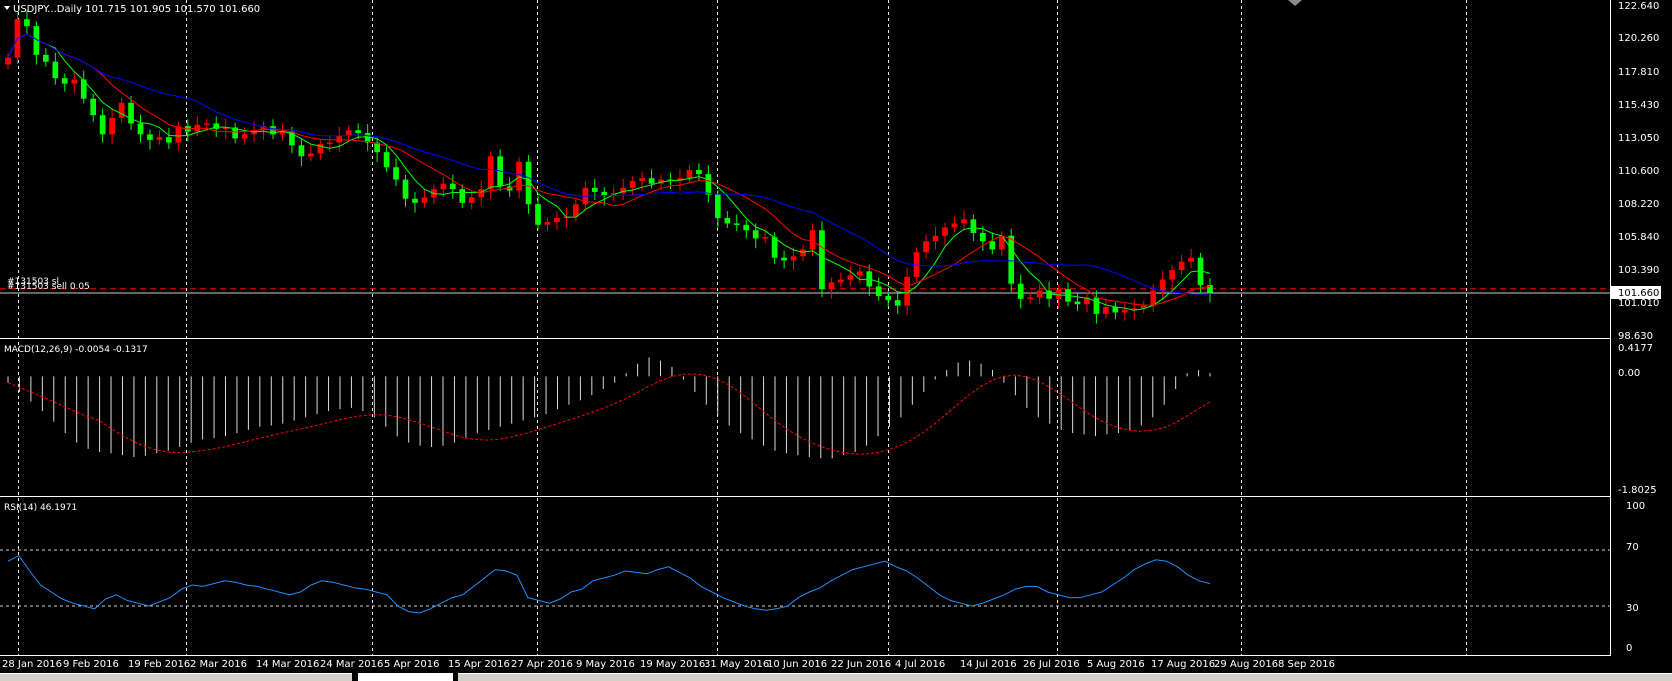 The image size is (1672, 681). Describe the element at coordinates (1638, 303) in the screenshot. I see `price-tick: 101.010` at that location.